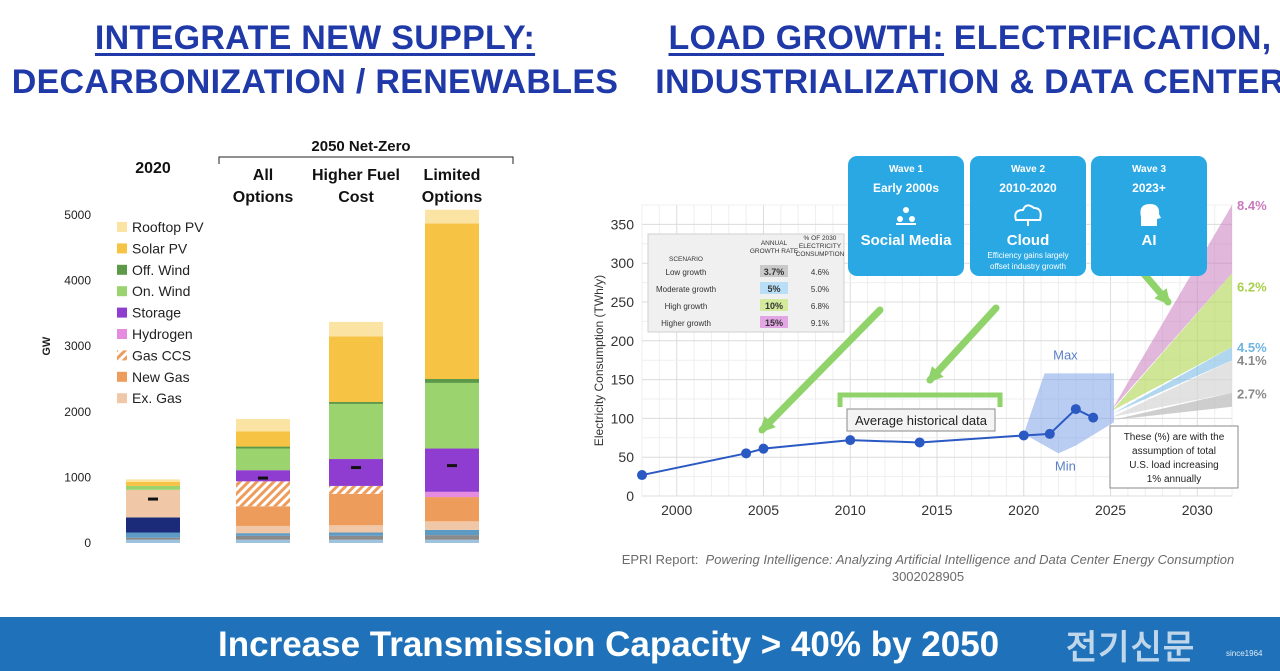 This screenshot has width=1280, height=671. I want to click on arrow-wave3-head, so click(1162, 297).